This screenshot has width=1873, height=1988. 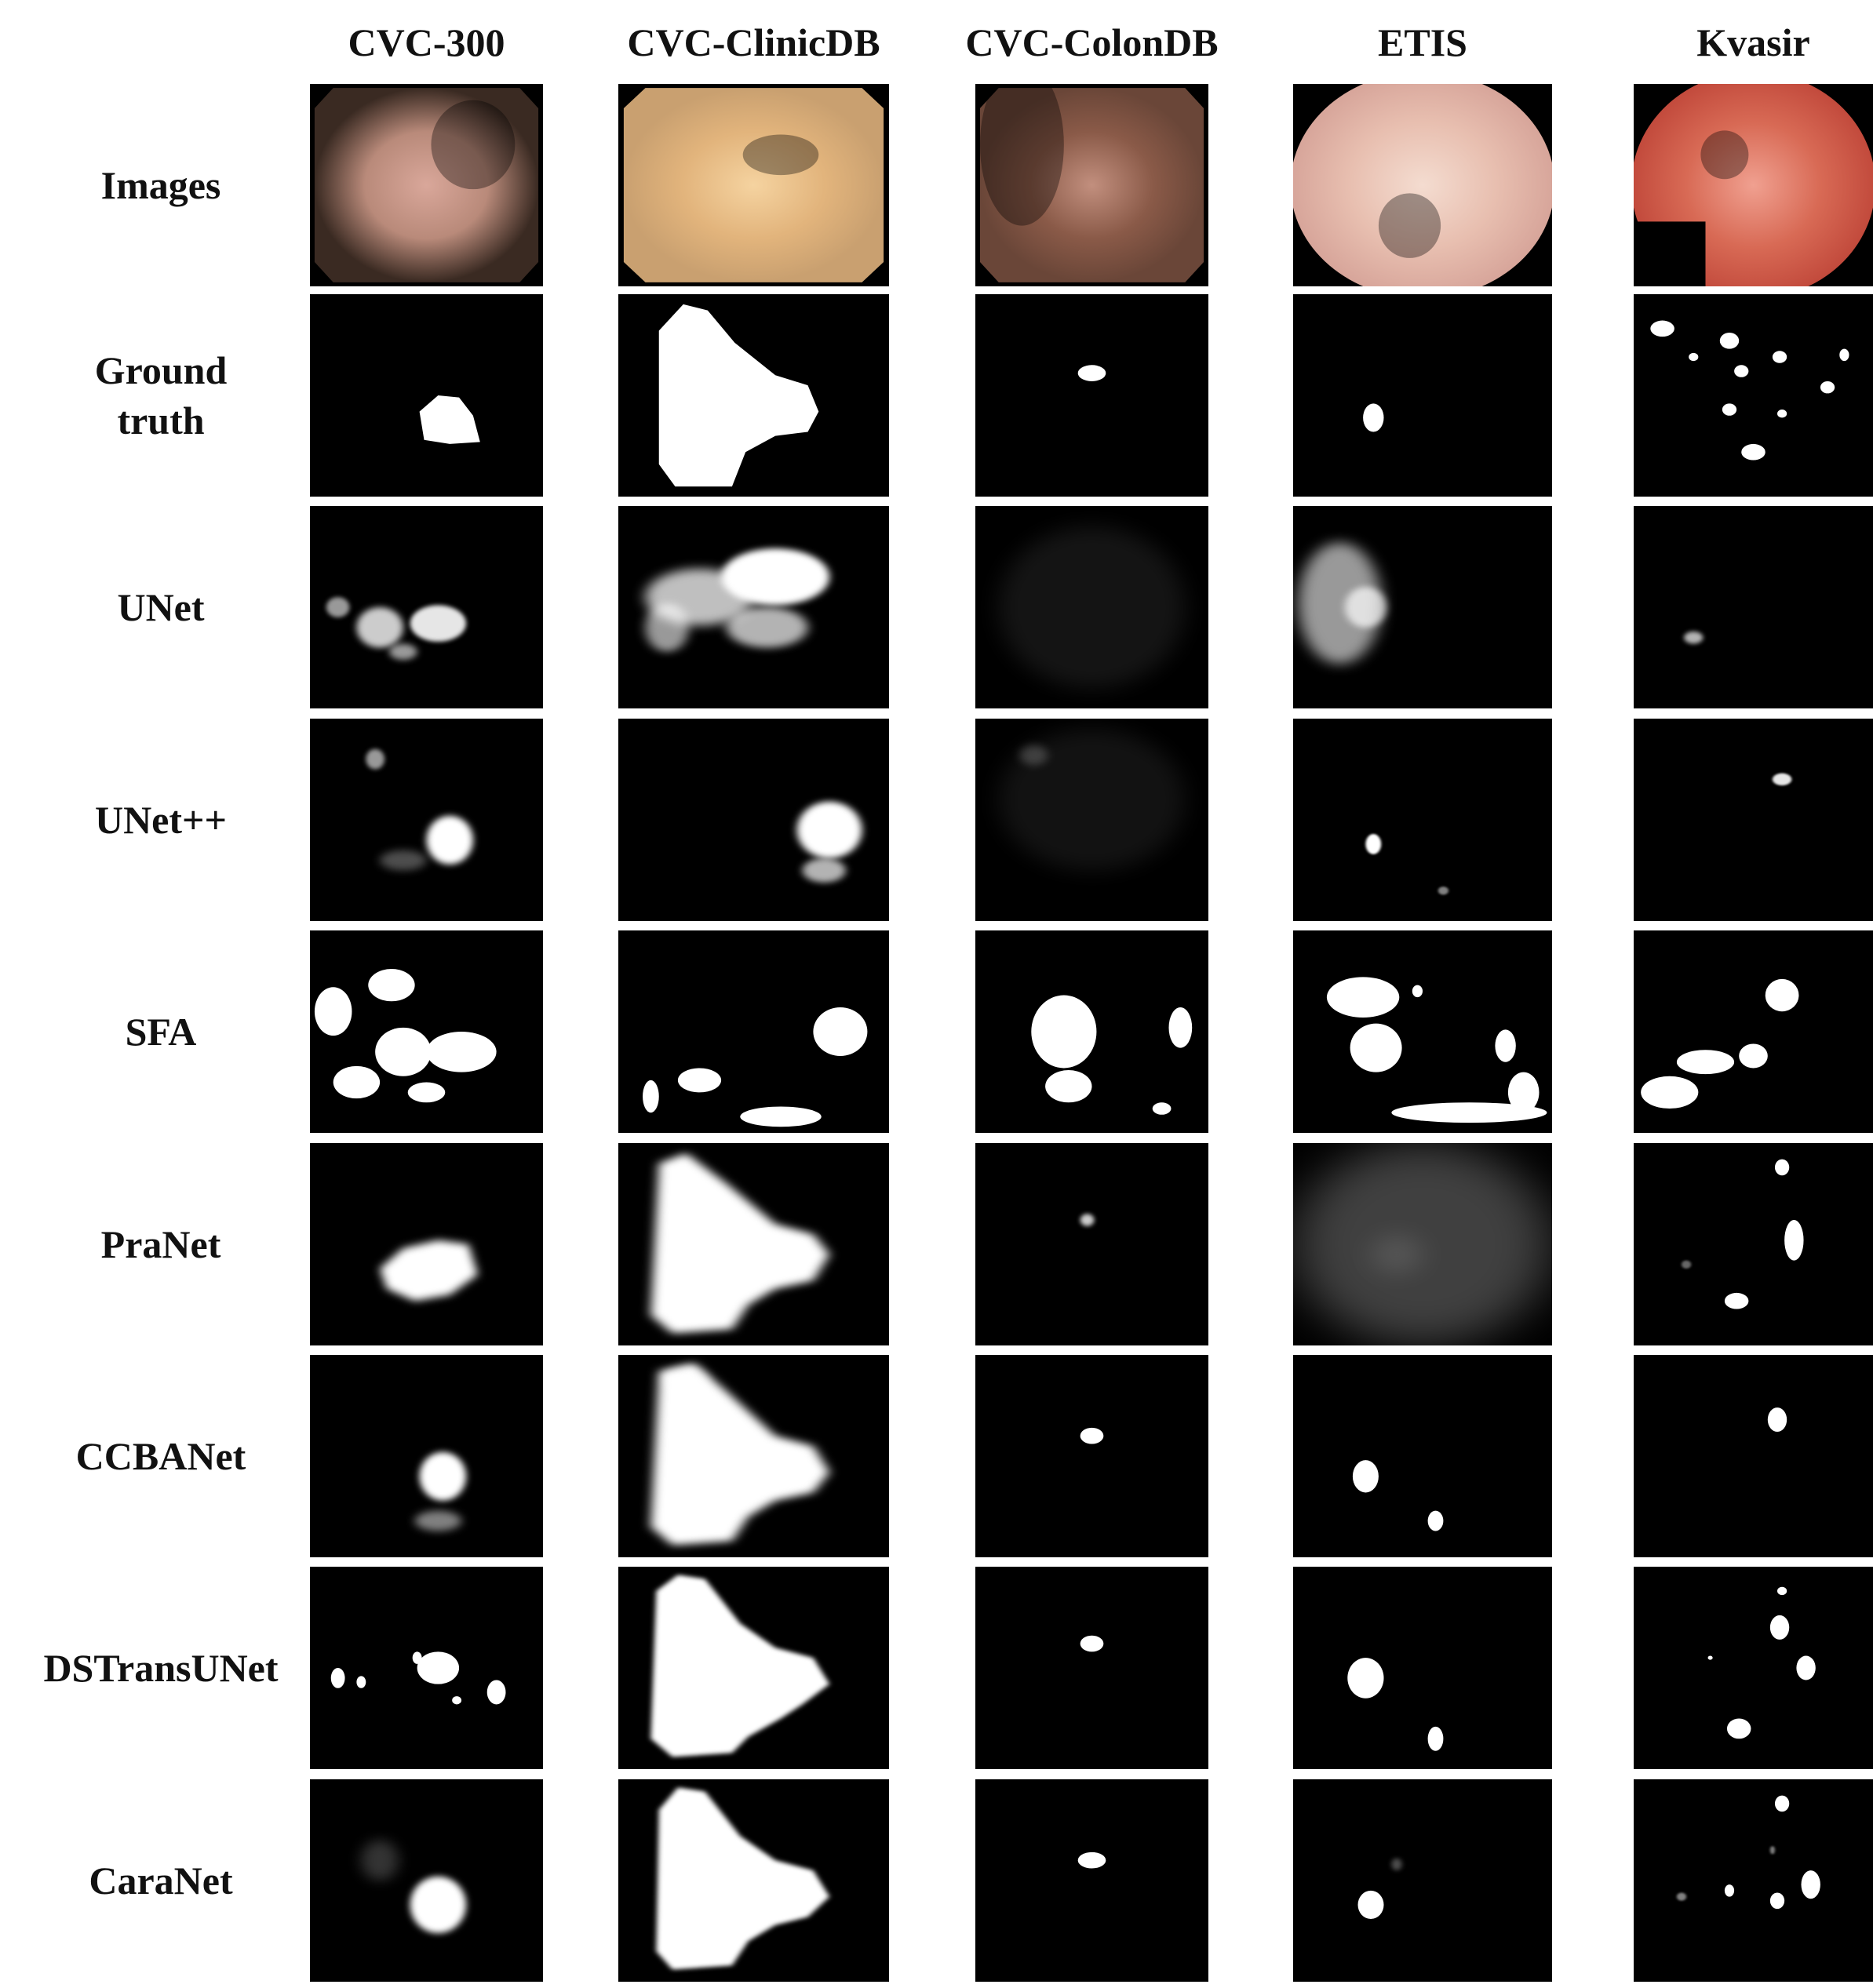 What do you see at coordinates (1753, 185) in the screenshot?
I see `endoscopic-image-kvasir` at bounding box center [1753, 185].